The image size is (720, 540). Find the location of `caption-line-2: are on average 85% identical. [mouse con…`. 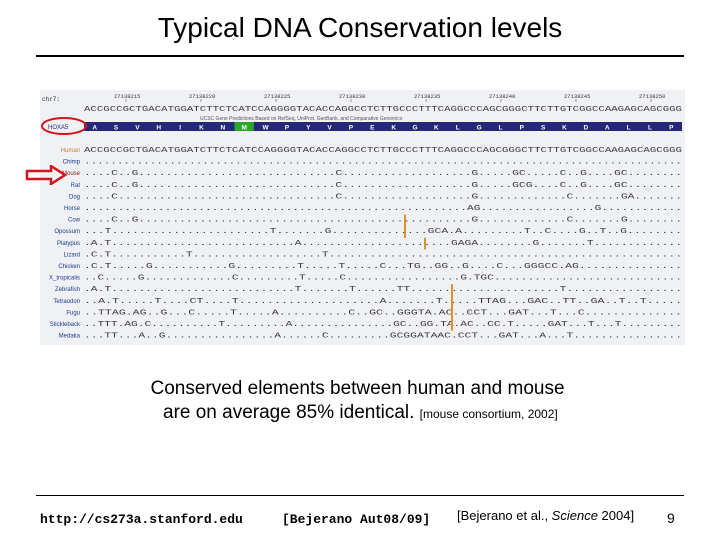

caption-line-2: are on average 85% identical. [mouse con… is located at coordinates (360, 413).